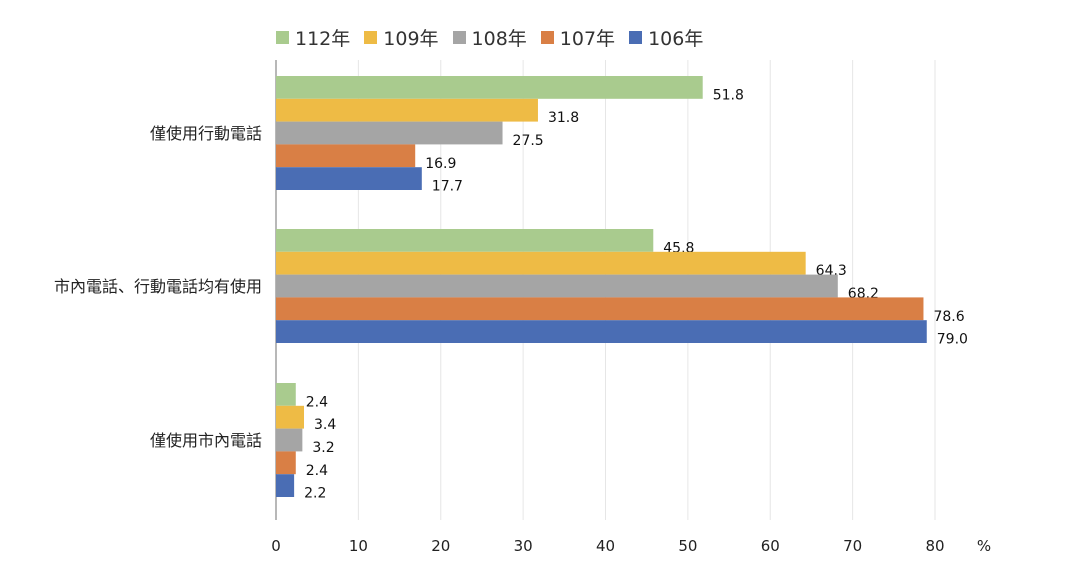 This screenshot has height=574, width=1080. What do you see at coordinates (676, 39) in the screenshot?
I see `legend-label: 106年` at bounding box center [676, 39].